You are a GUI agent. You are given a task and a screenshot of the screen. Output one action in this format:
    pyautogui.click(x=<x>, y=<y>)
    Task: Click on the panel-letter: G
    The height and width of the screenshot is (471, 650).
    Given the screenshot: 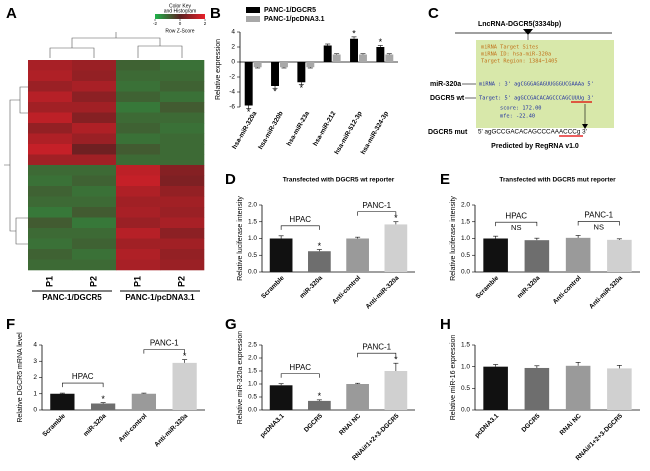 What is the action you would take?
    pyautogui.click(x=231, y=324)
    